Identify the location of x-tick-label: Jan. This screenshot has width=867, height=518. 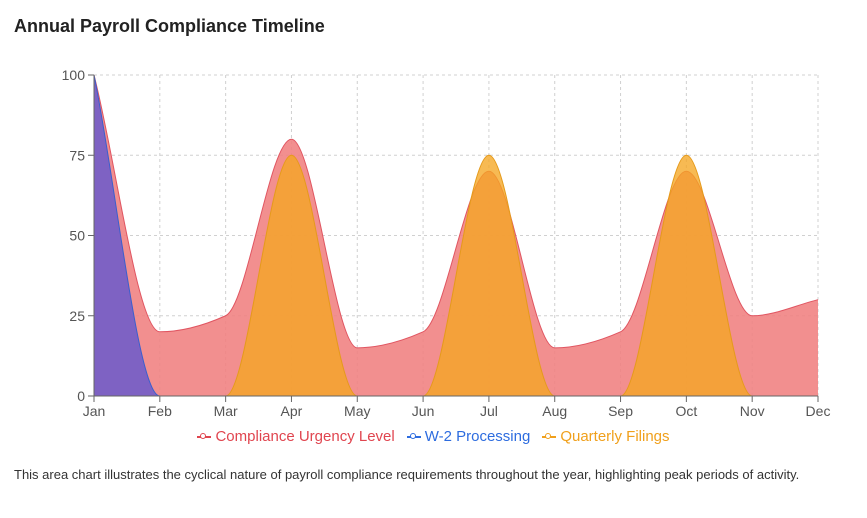
(94, 411).